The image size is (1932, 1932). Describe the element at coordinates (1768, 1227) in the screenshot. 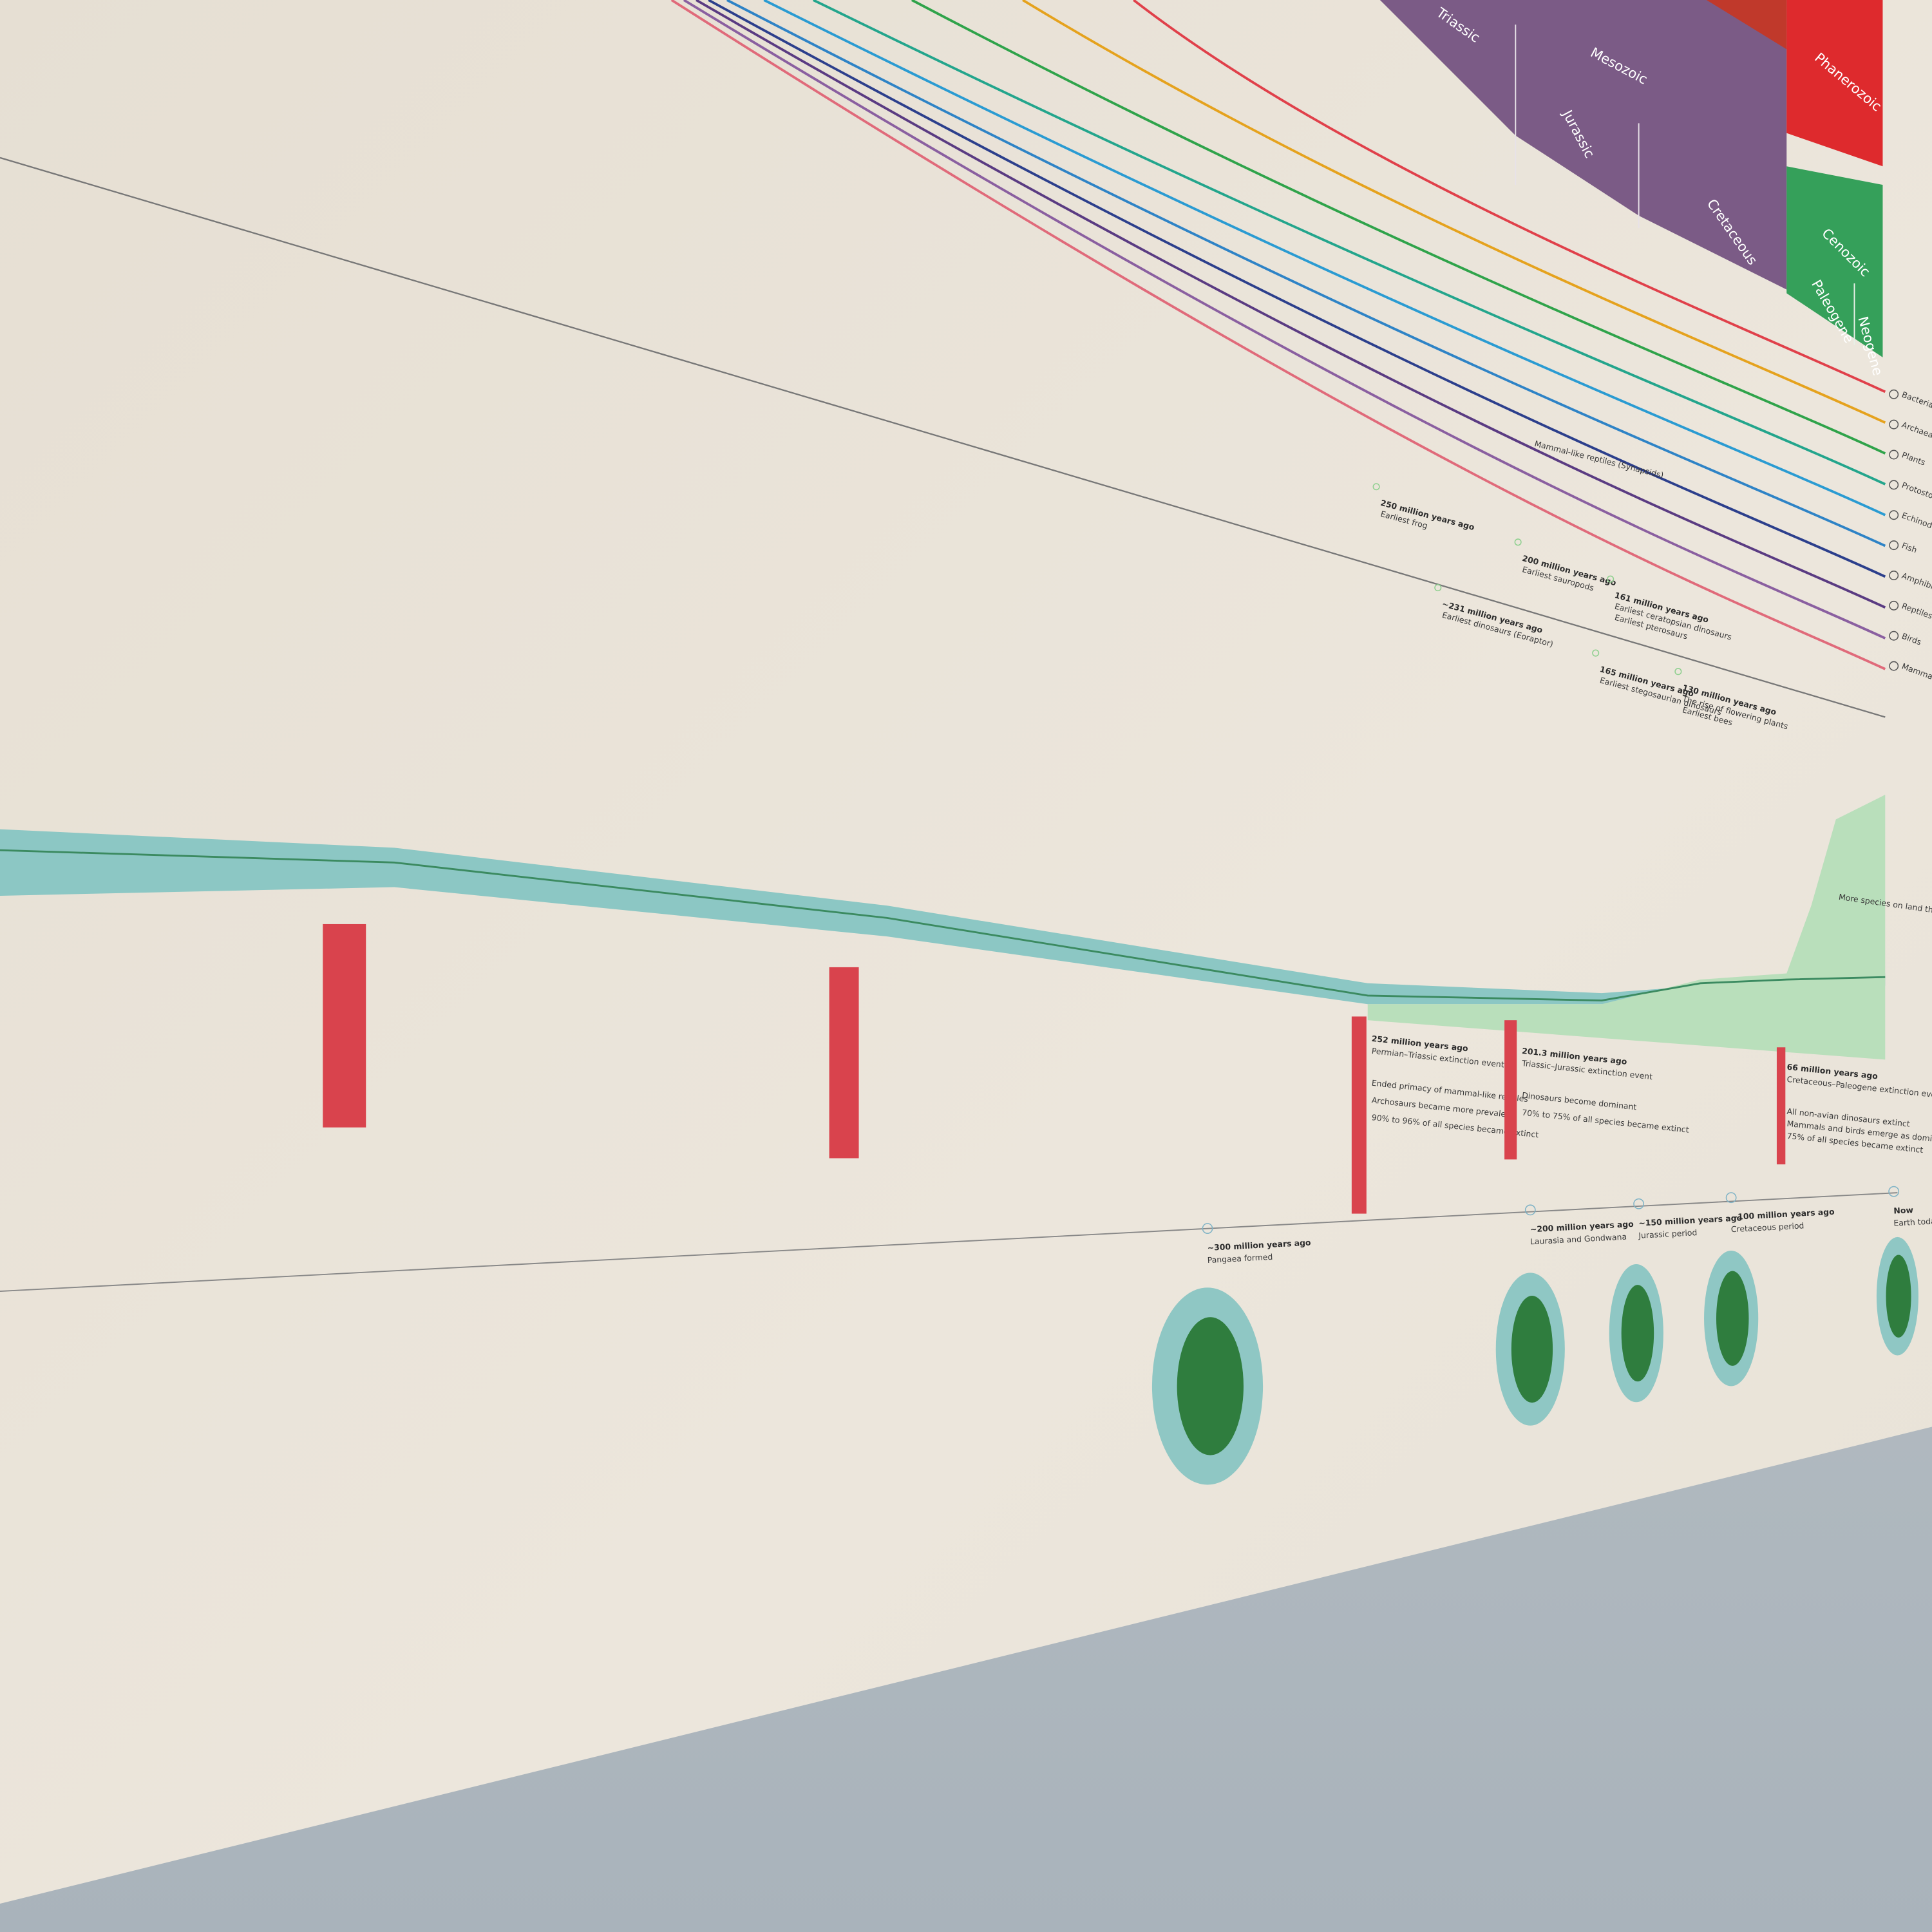

I see `continent-label: Cretaceous period` at that location.